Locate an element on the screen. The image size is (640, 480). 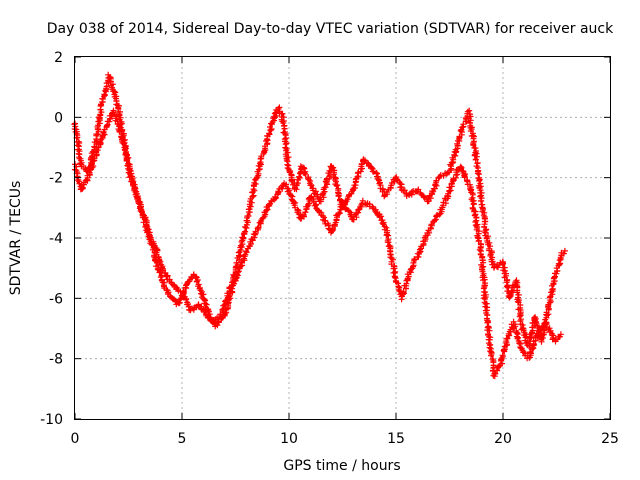
y-tick-label: -6 is located at coordinates (56, 299).